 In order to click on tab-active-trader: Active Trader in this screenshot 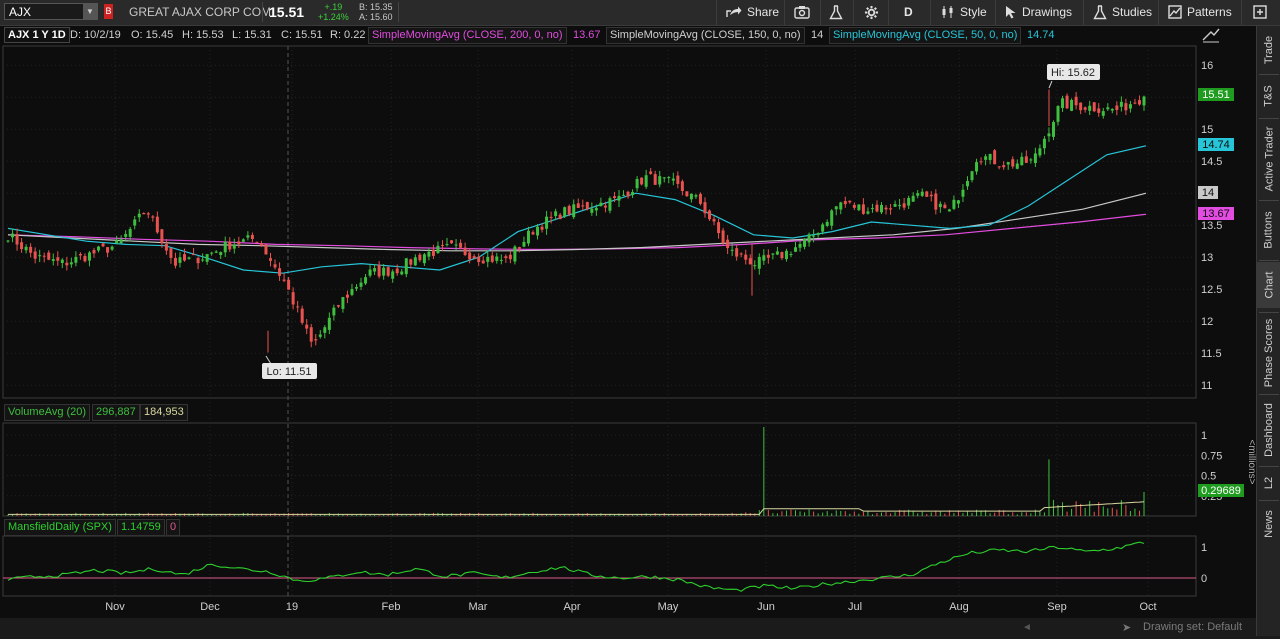, I will do `click(1268, 159)`.